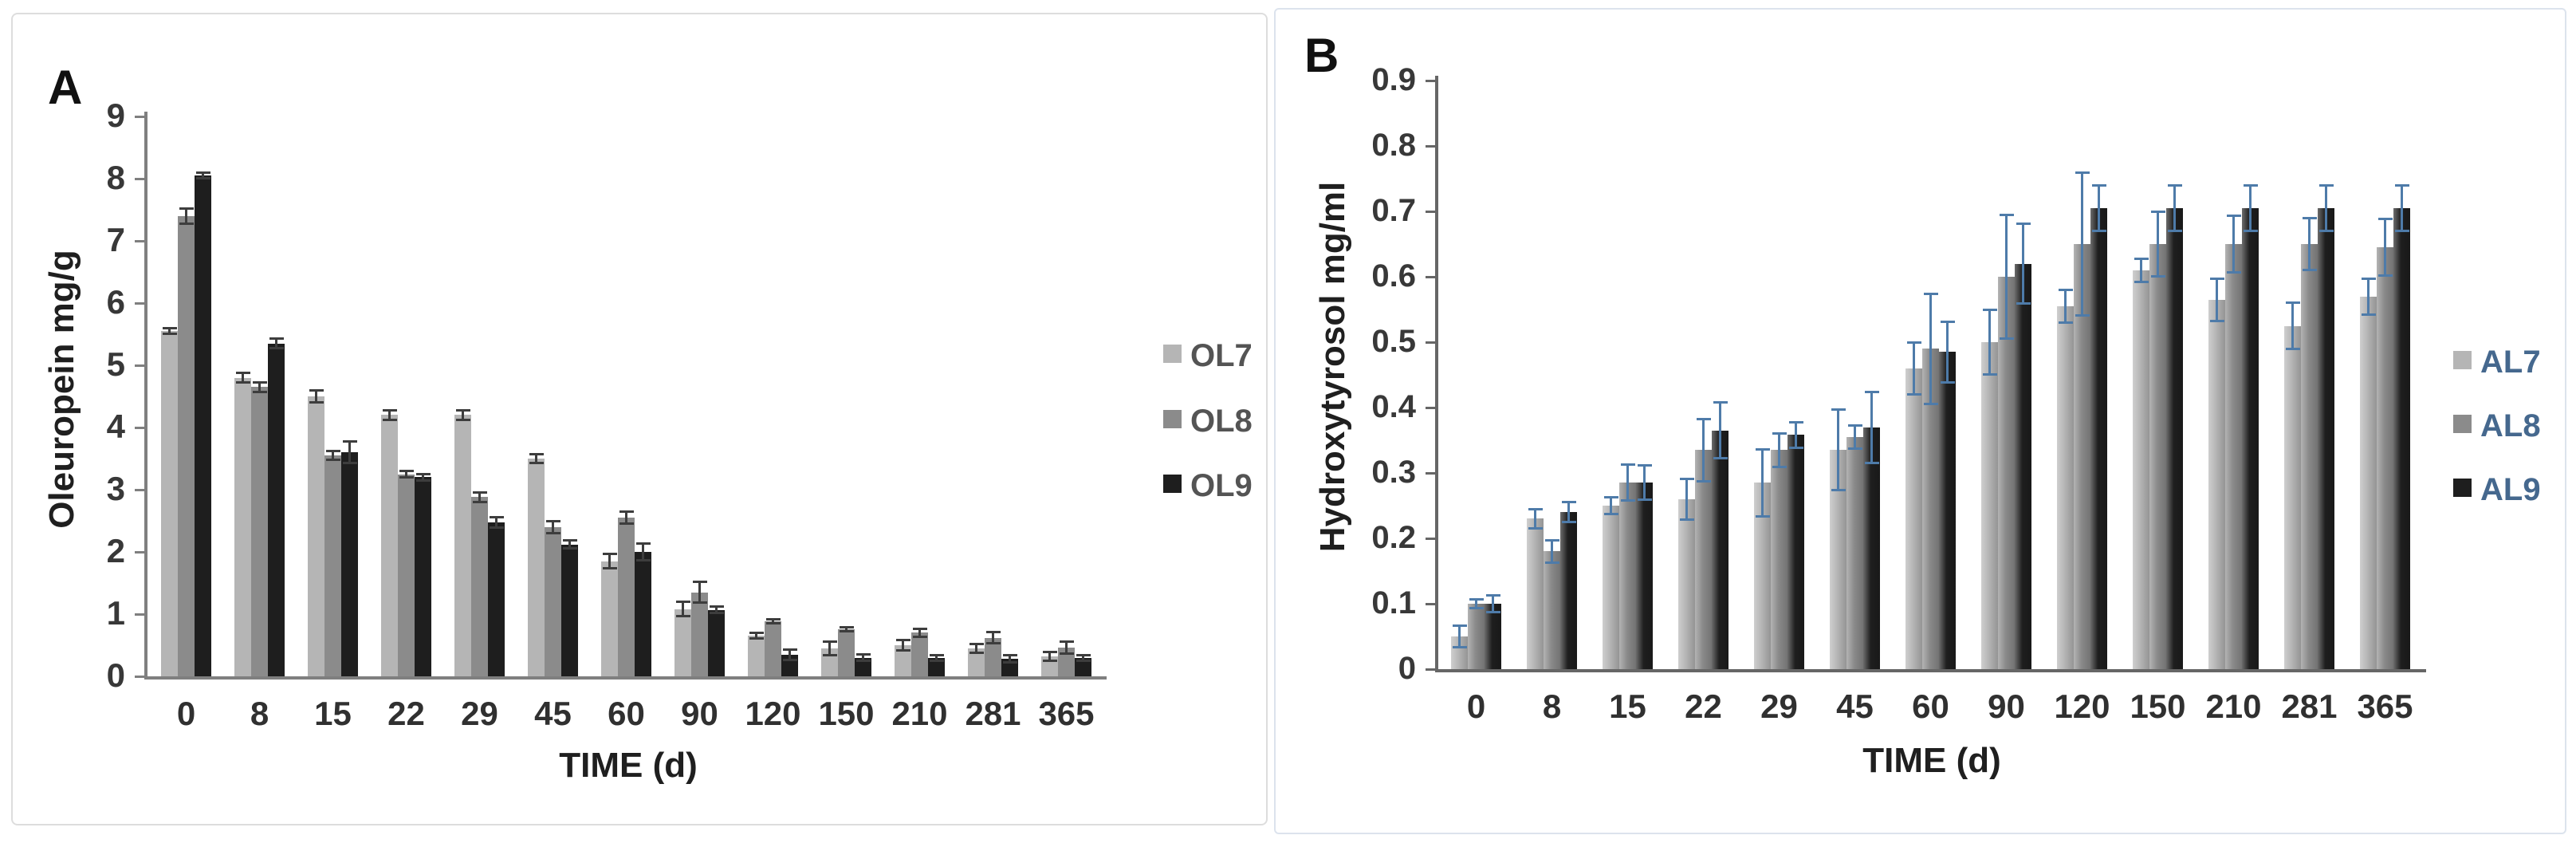  What do you see at coordinates (1763, 576) in the screenshot?
I see `bar-AL7-t29` at bounding box center [1763, 576].